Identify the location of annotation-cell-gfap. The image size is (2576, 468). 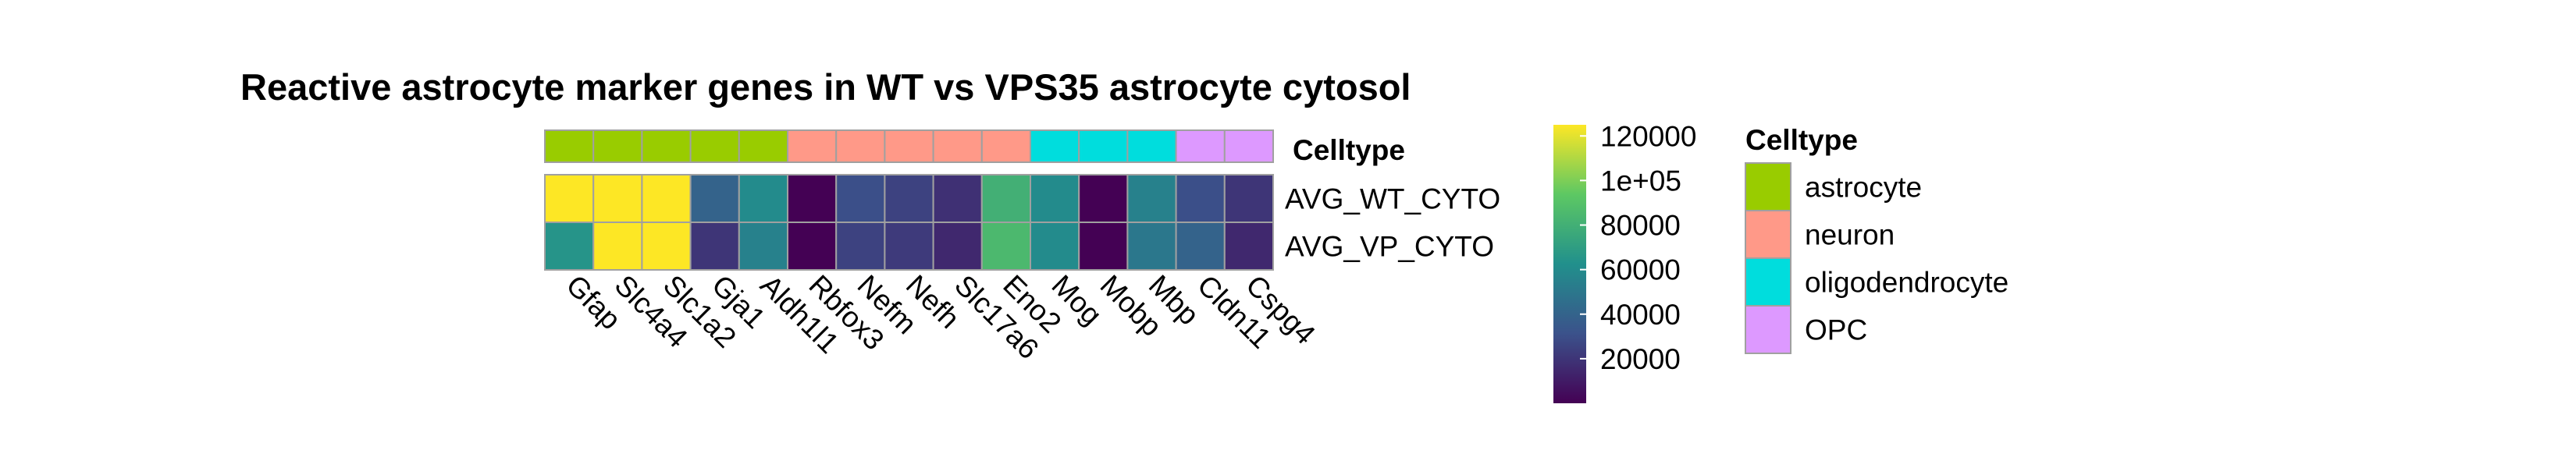
(569, 146).